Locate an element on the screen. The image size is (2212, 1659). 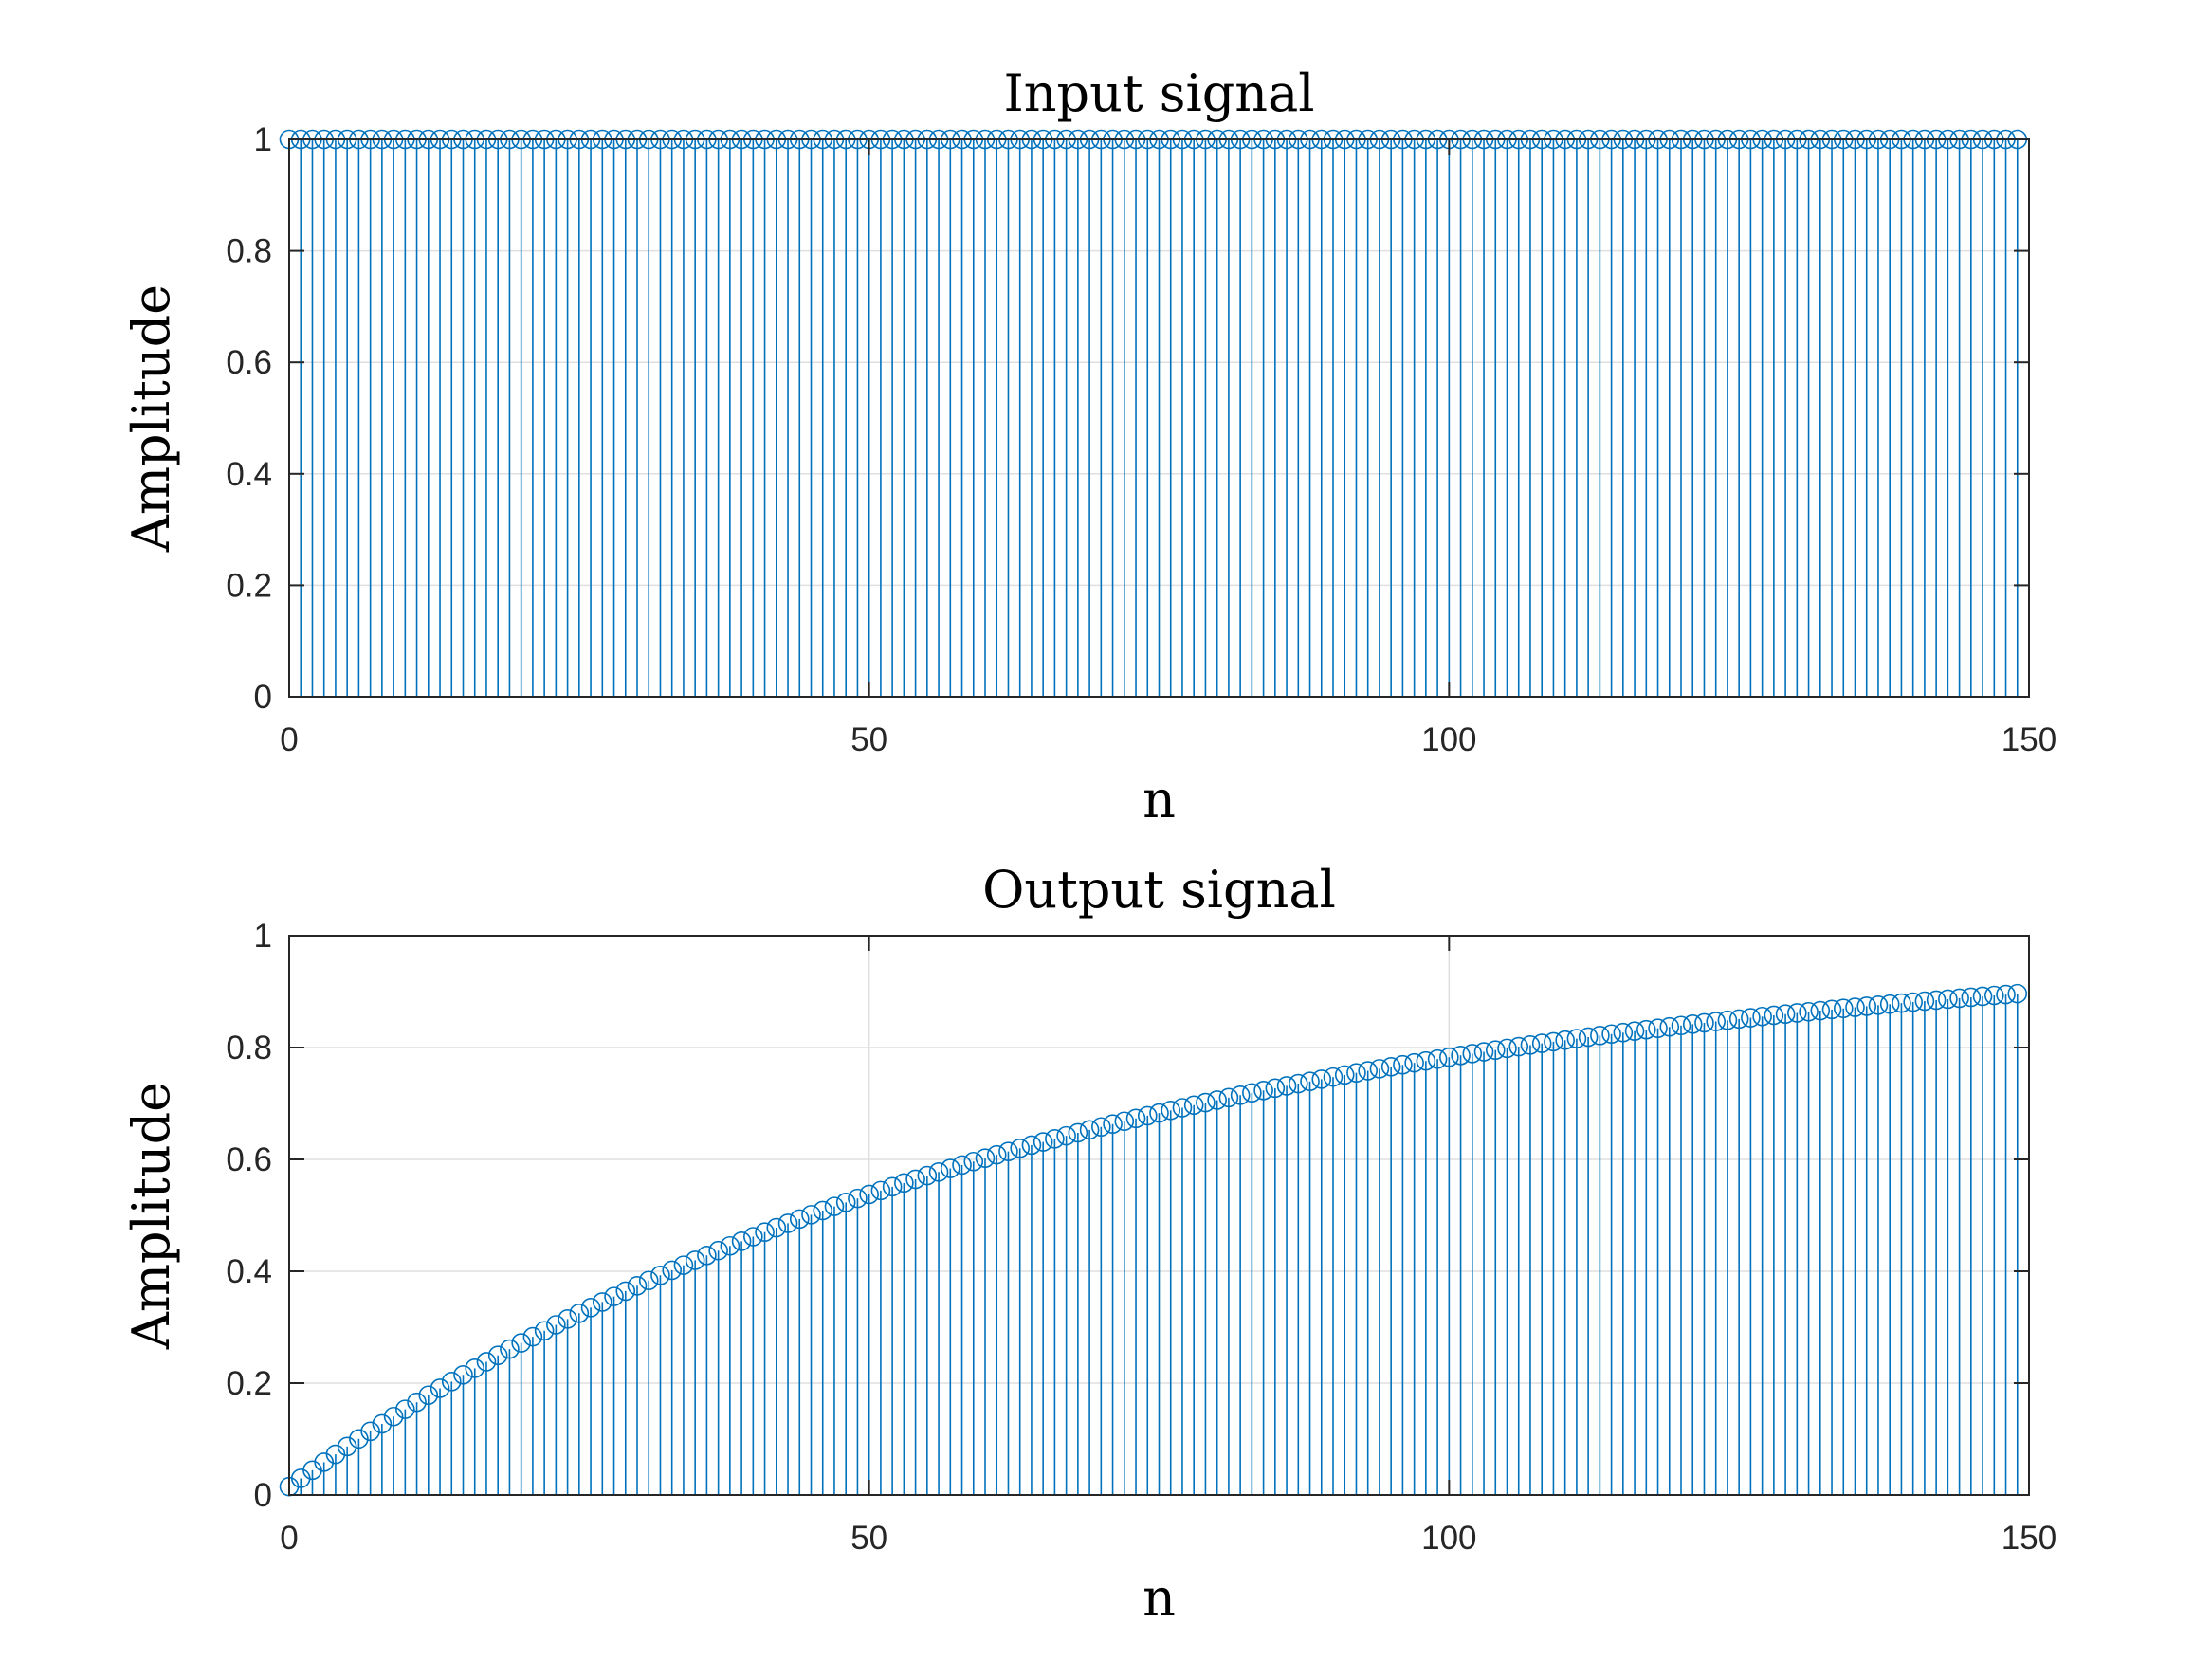
x-tick-label: 150 is located at coordinates (2029, 1538).